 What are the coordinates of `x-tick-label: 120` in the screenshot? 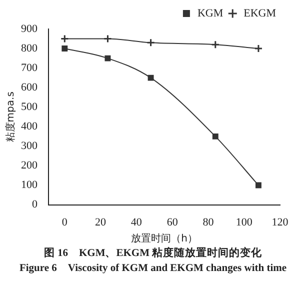 It's located at (280, 222).